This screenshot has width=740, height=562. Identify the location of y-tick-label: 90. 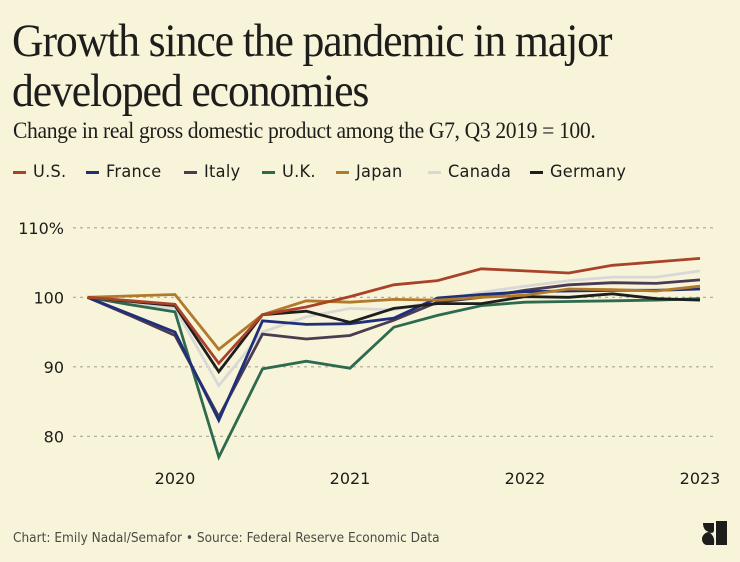
(54, 367).